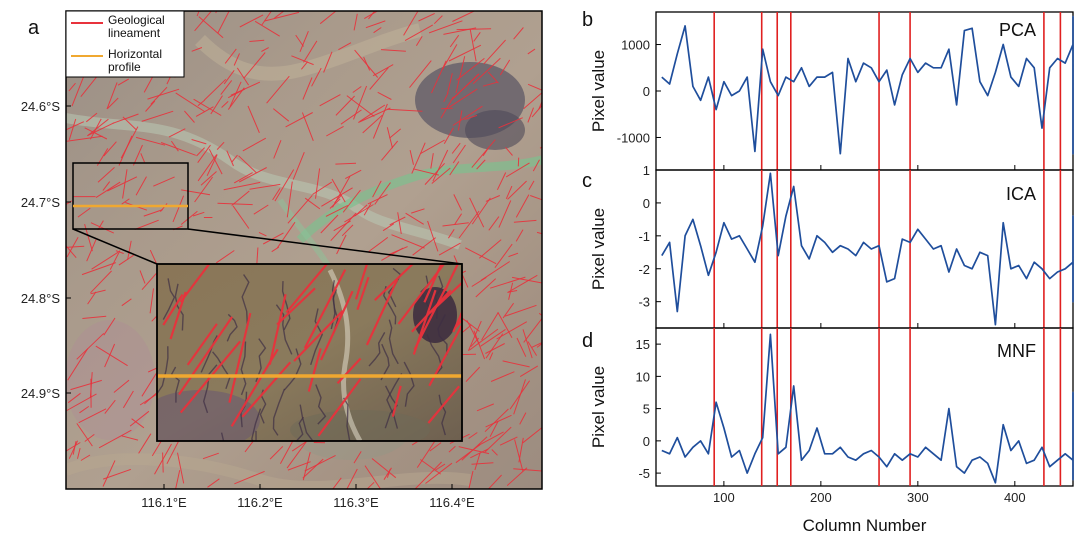  I want to click on lon-label: 116.4°E, so click(452, 502).